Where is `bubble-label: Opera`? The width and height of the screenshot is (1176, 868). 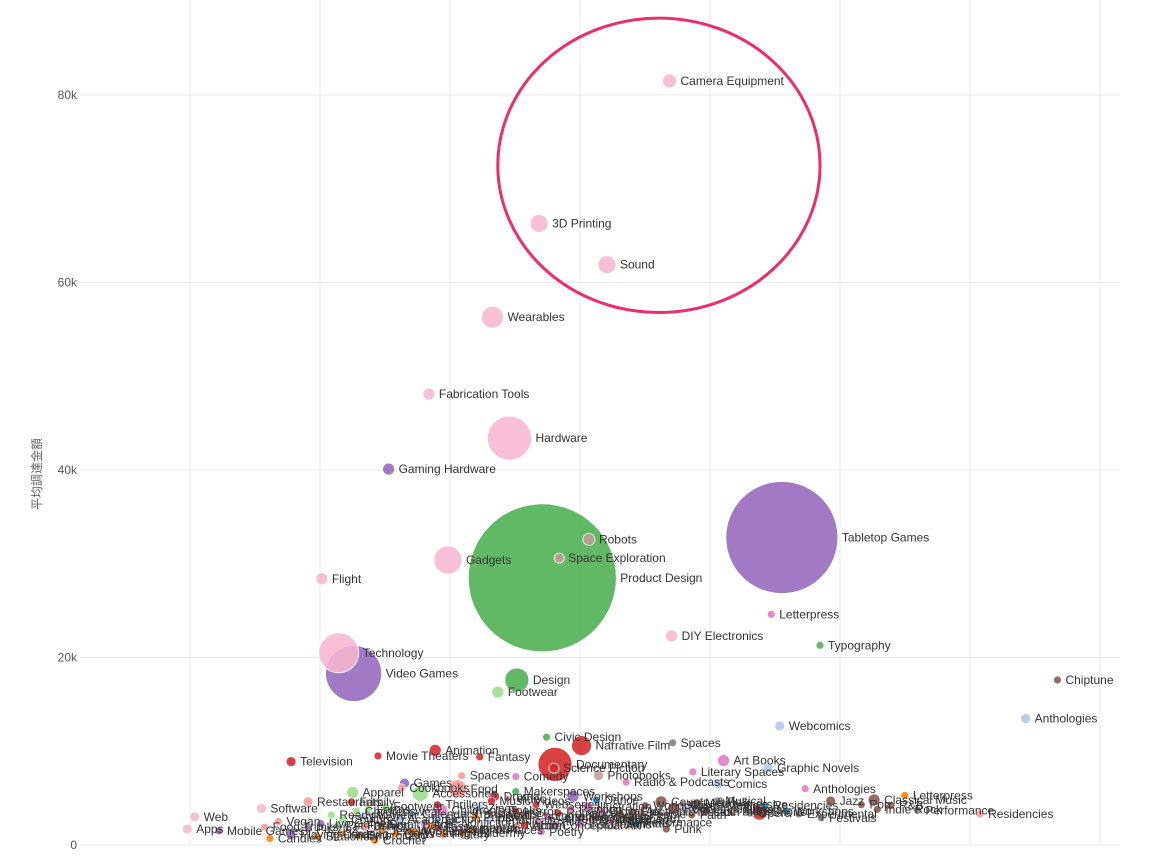 bubble-label: Opera is located at coordinates (775, 813).